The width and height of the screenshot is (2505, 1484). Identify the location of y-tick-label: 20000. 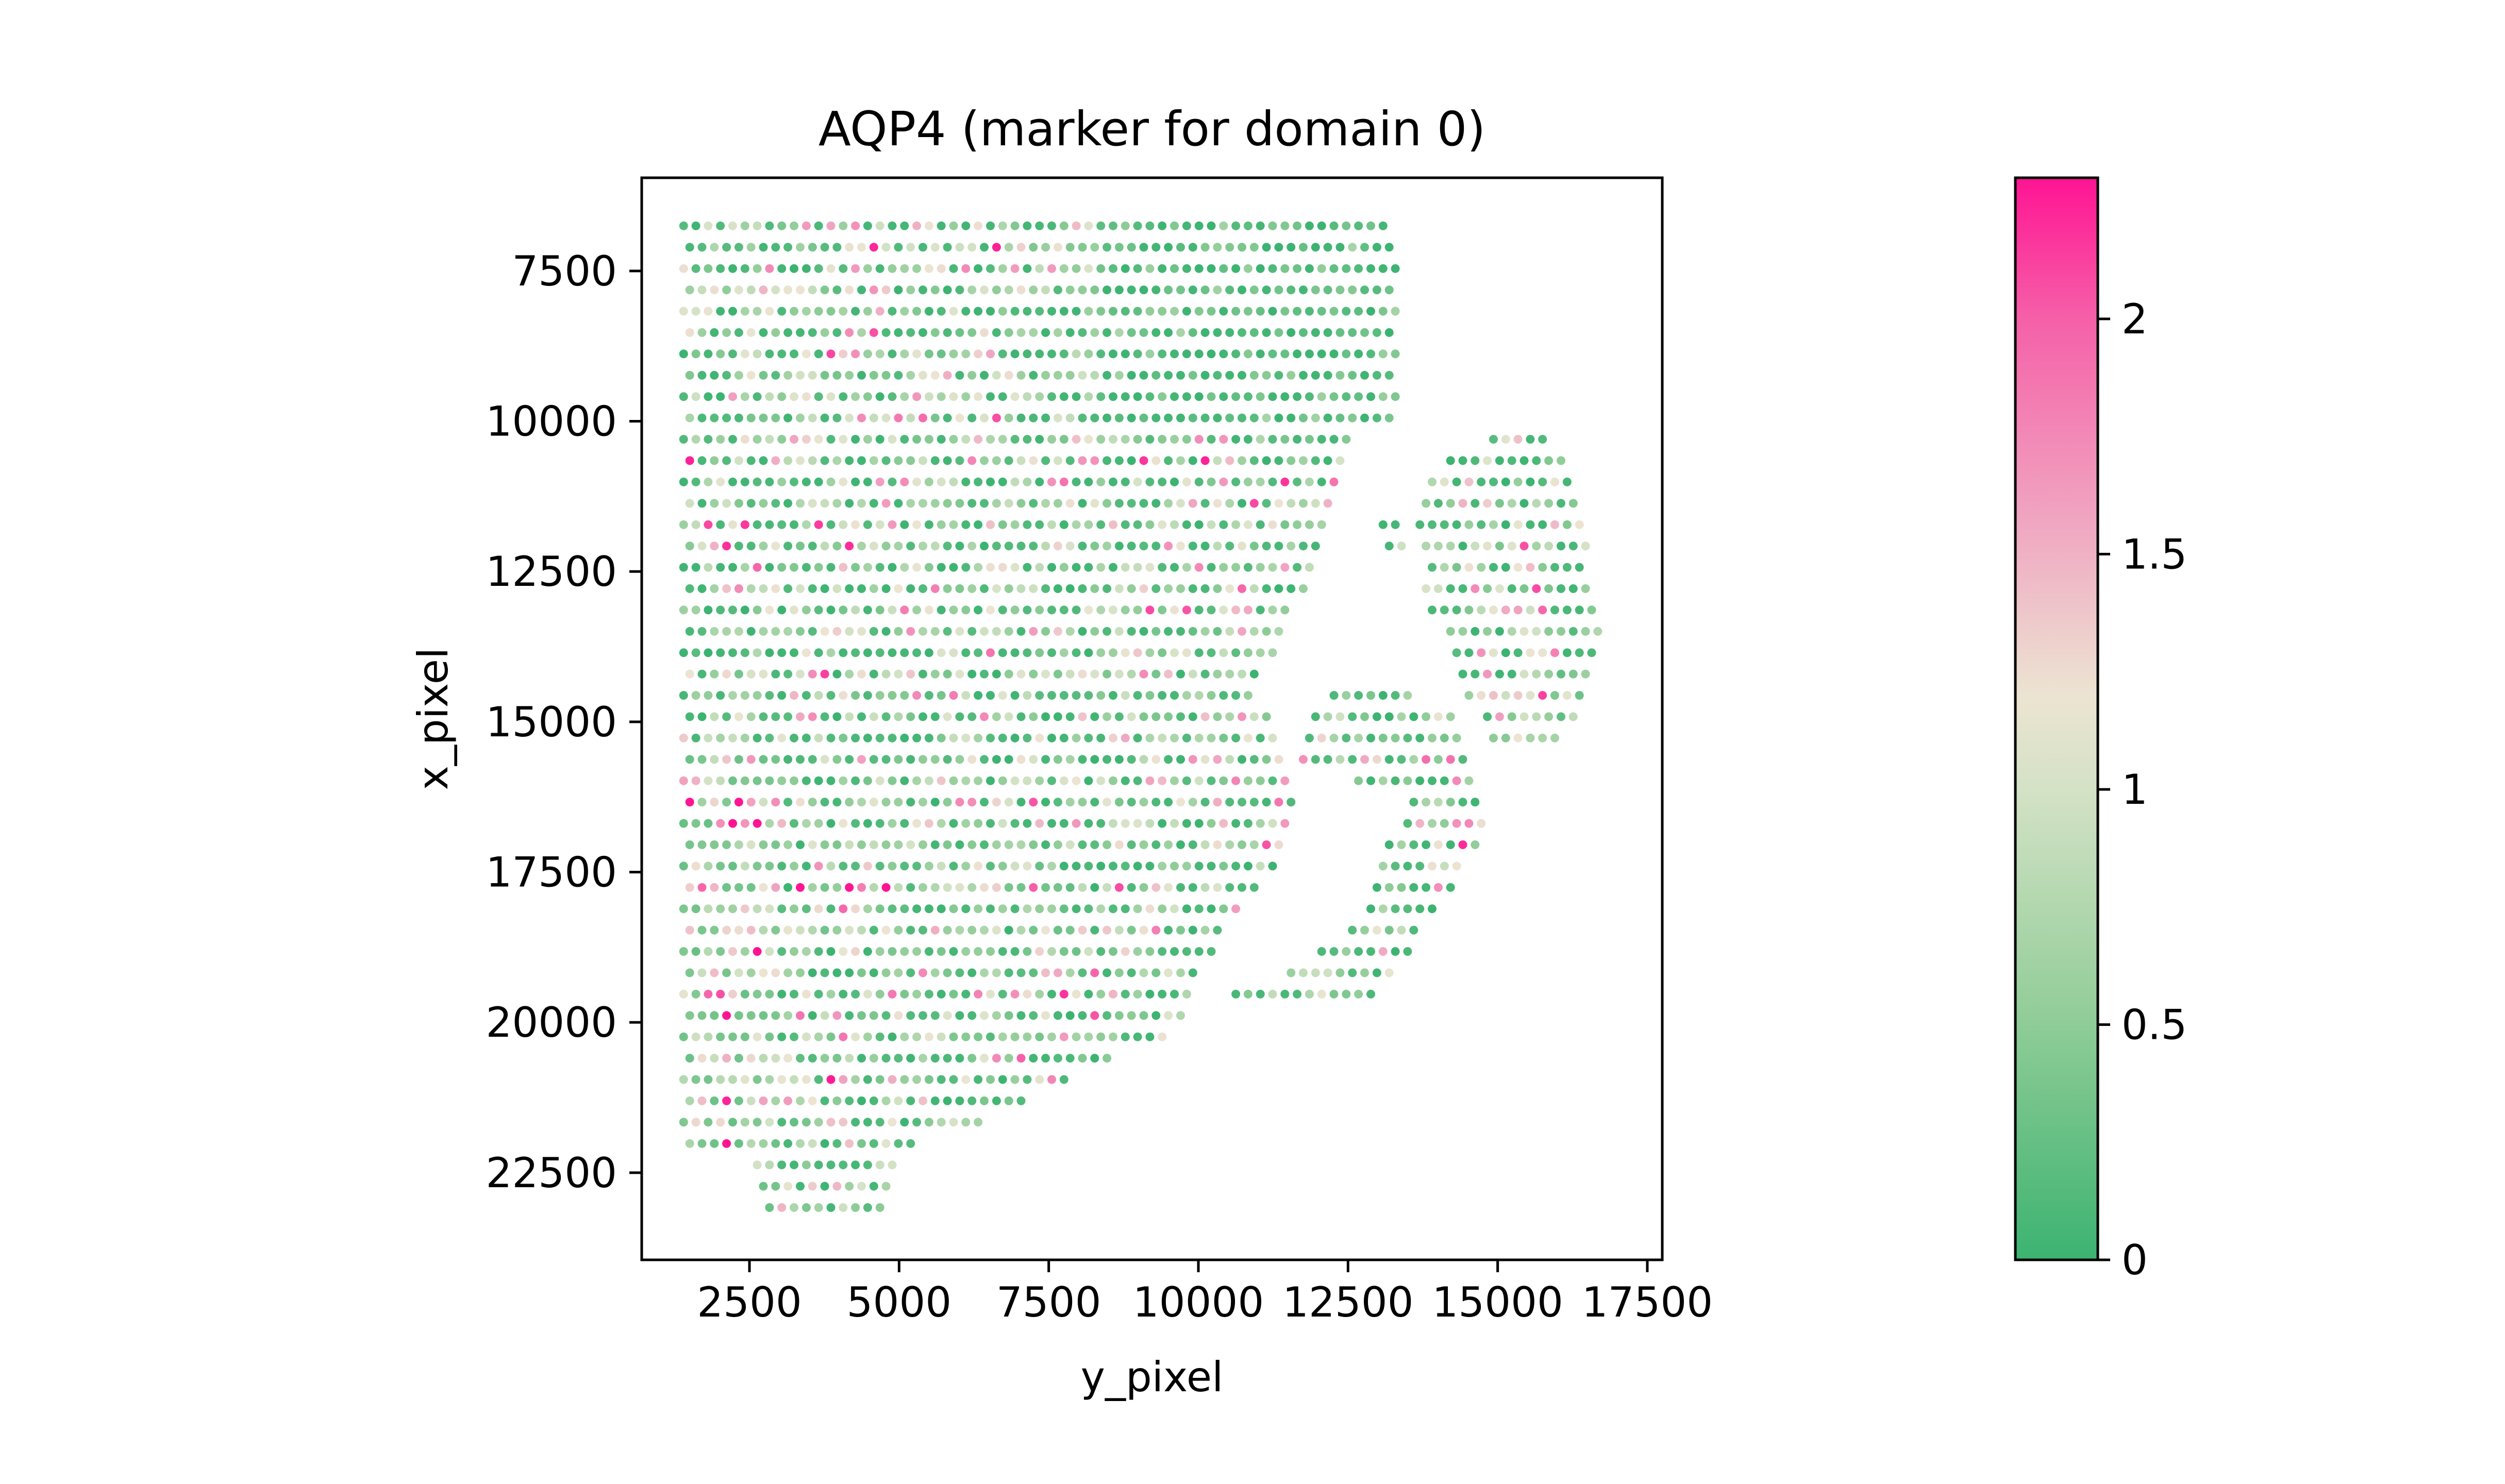
(551, 1023).